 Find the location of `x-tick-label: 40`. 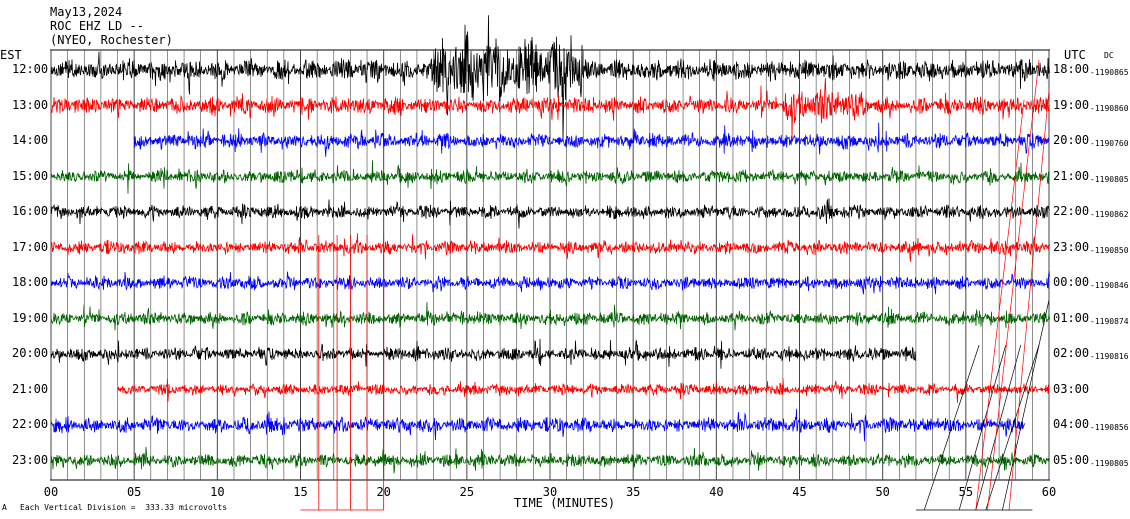

x-tick-label: 40 is located at coordinates (716, 492).